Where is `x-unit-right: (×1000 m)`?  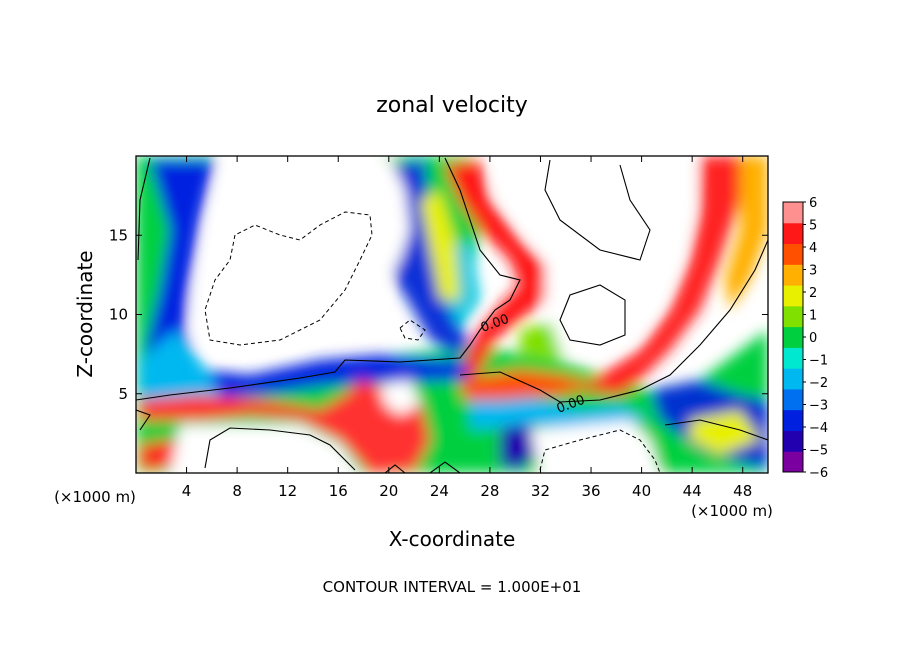 x-unit-right: (×1000 m) is located at coordinates (732, 511).